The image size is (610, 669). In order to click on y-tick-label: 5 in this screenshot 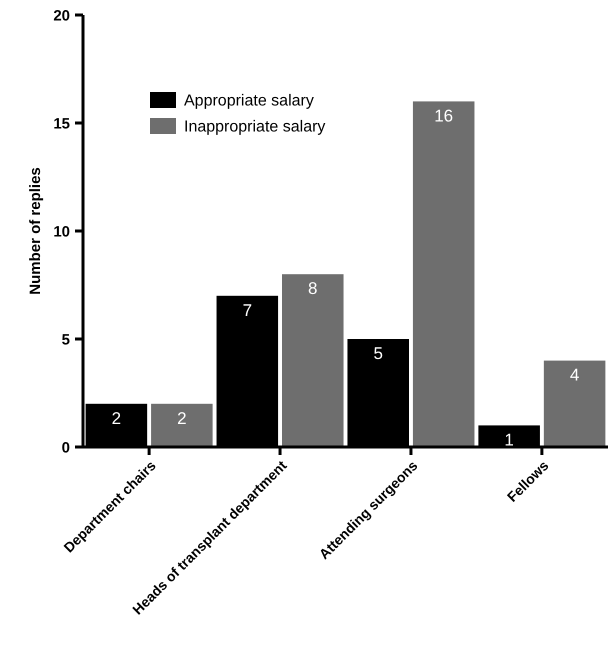, I will do `click(66, 339)`.